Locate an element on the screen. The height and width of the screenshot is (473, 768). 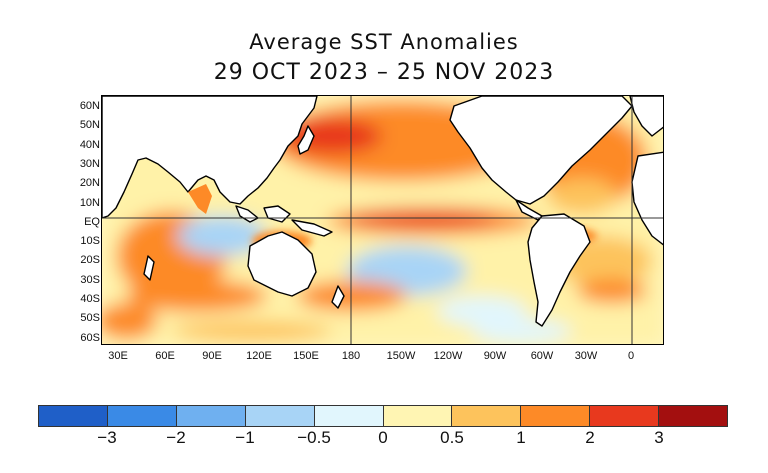
lat-label: 60S is located at coordinates (90, 337).